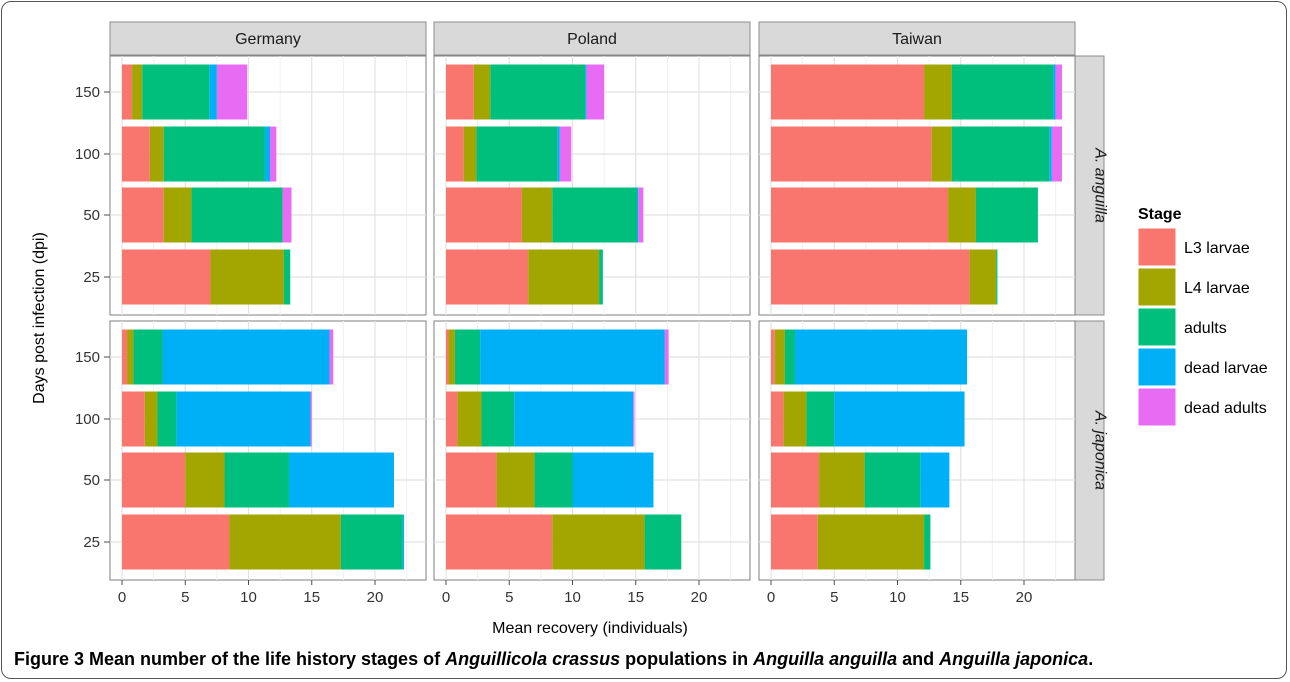 Image resolution: width=1290 pixels, height=682 pixels. I want to click on bar-segment-poland-a-japonica-100-l4-larvae, so click(469, 419).